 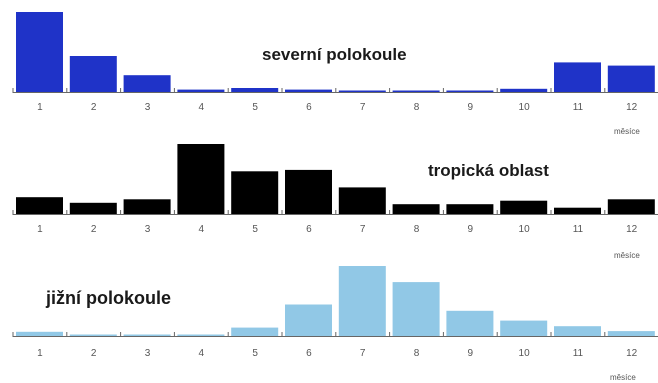 What do you see at coordinates (334, 54) in the screenshot?
I see `chart-title-north: severní polokoule` at bounding box center [334, 54].